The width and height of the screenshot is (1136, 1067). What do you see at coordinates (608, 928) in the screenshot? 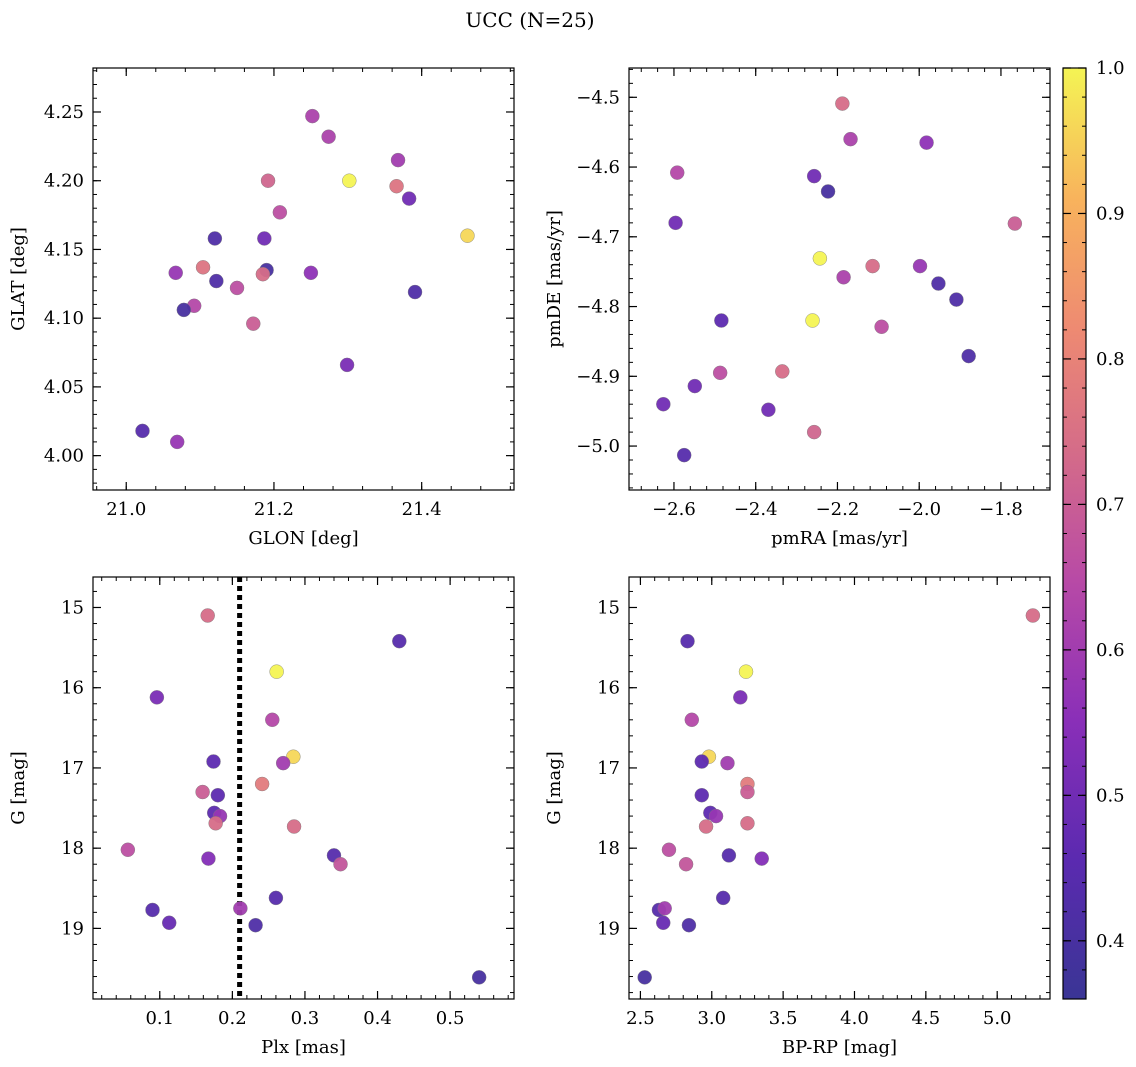
I see `y-tick-label: 19` at bounding box center [608, 928].